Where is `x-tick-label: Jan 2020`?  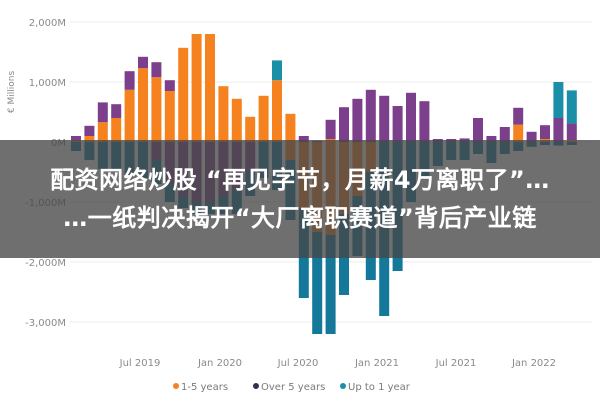
x-tick-label: Jan 2020 is located at coordinates (219, 363).